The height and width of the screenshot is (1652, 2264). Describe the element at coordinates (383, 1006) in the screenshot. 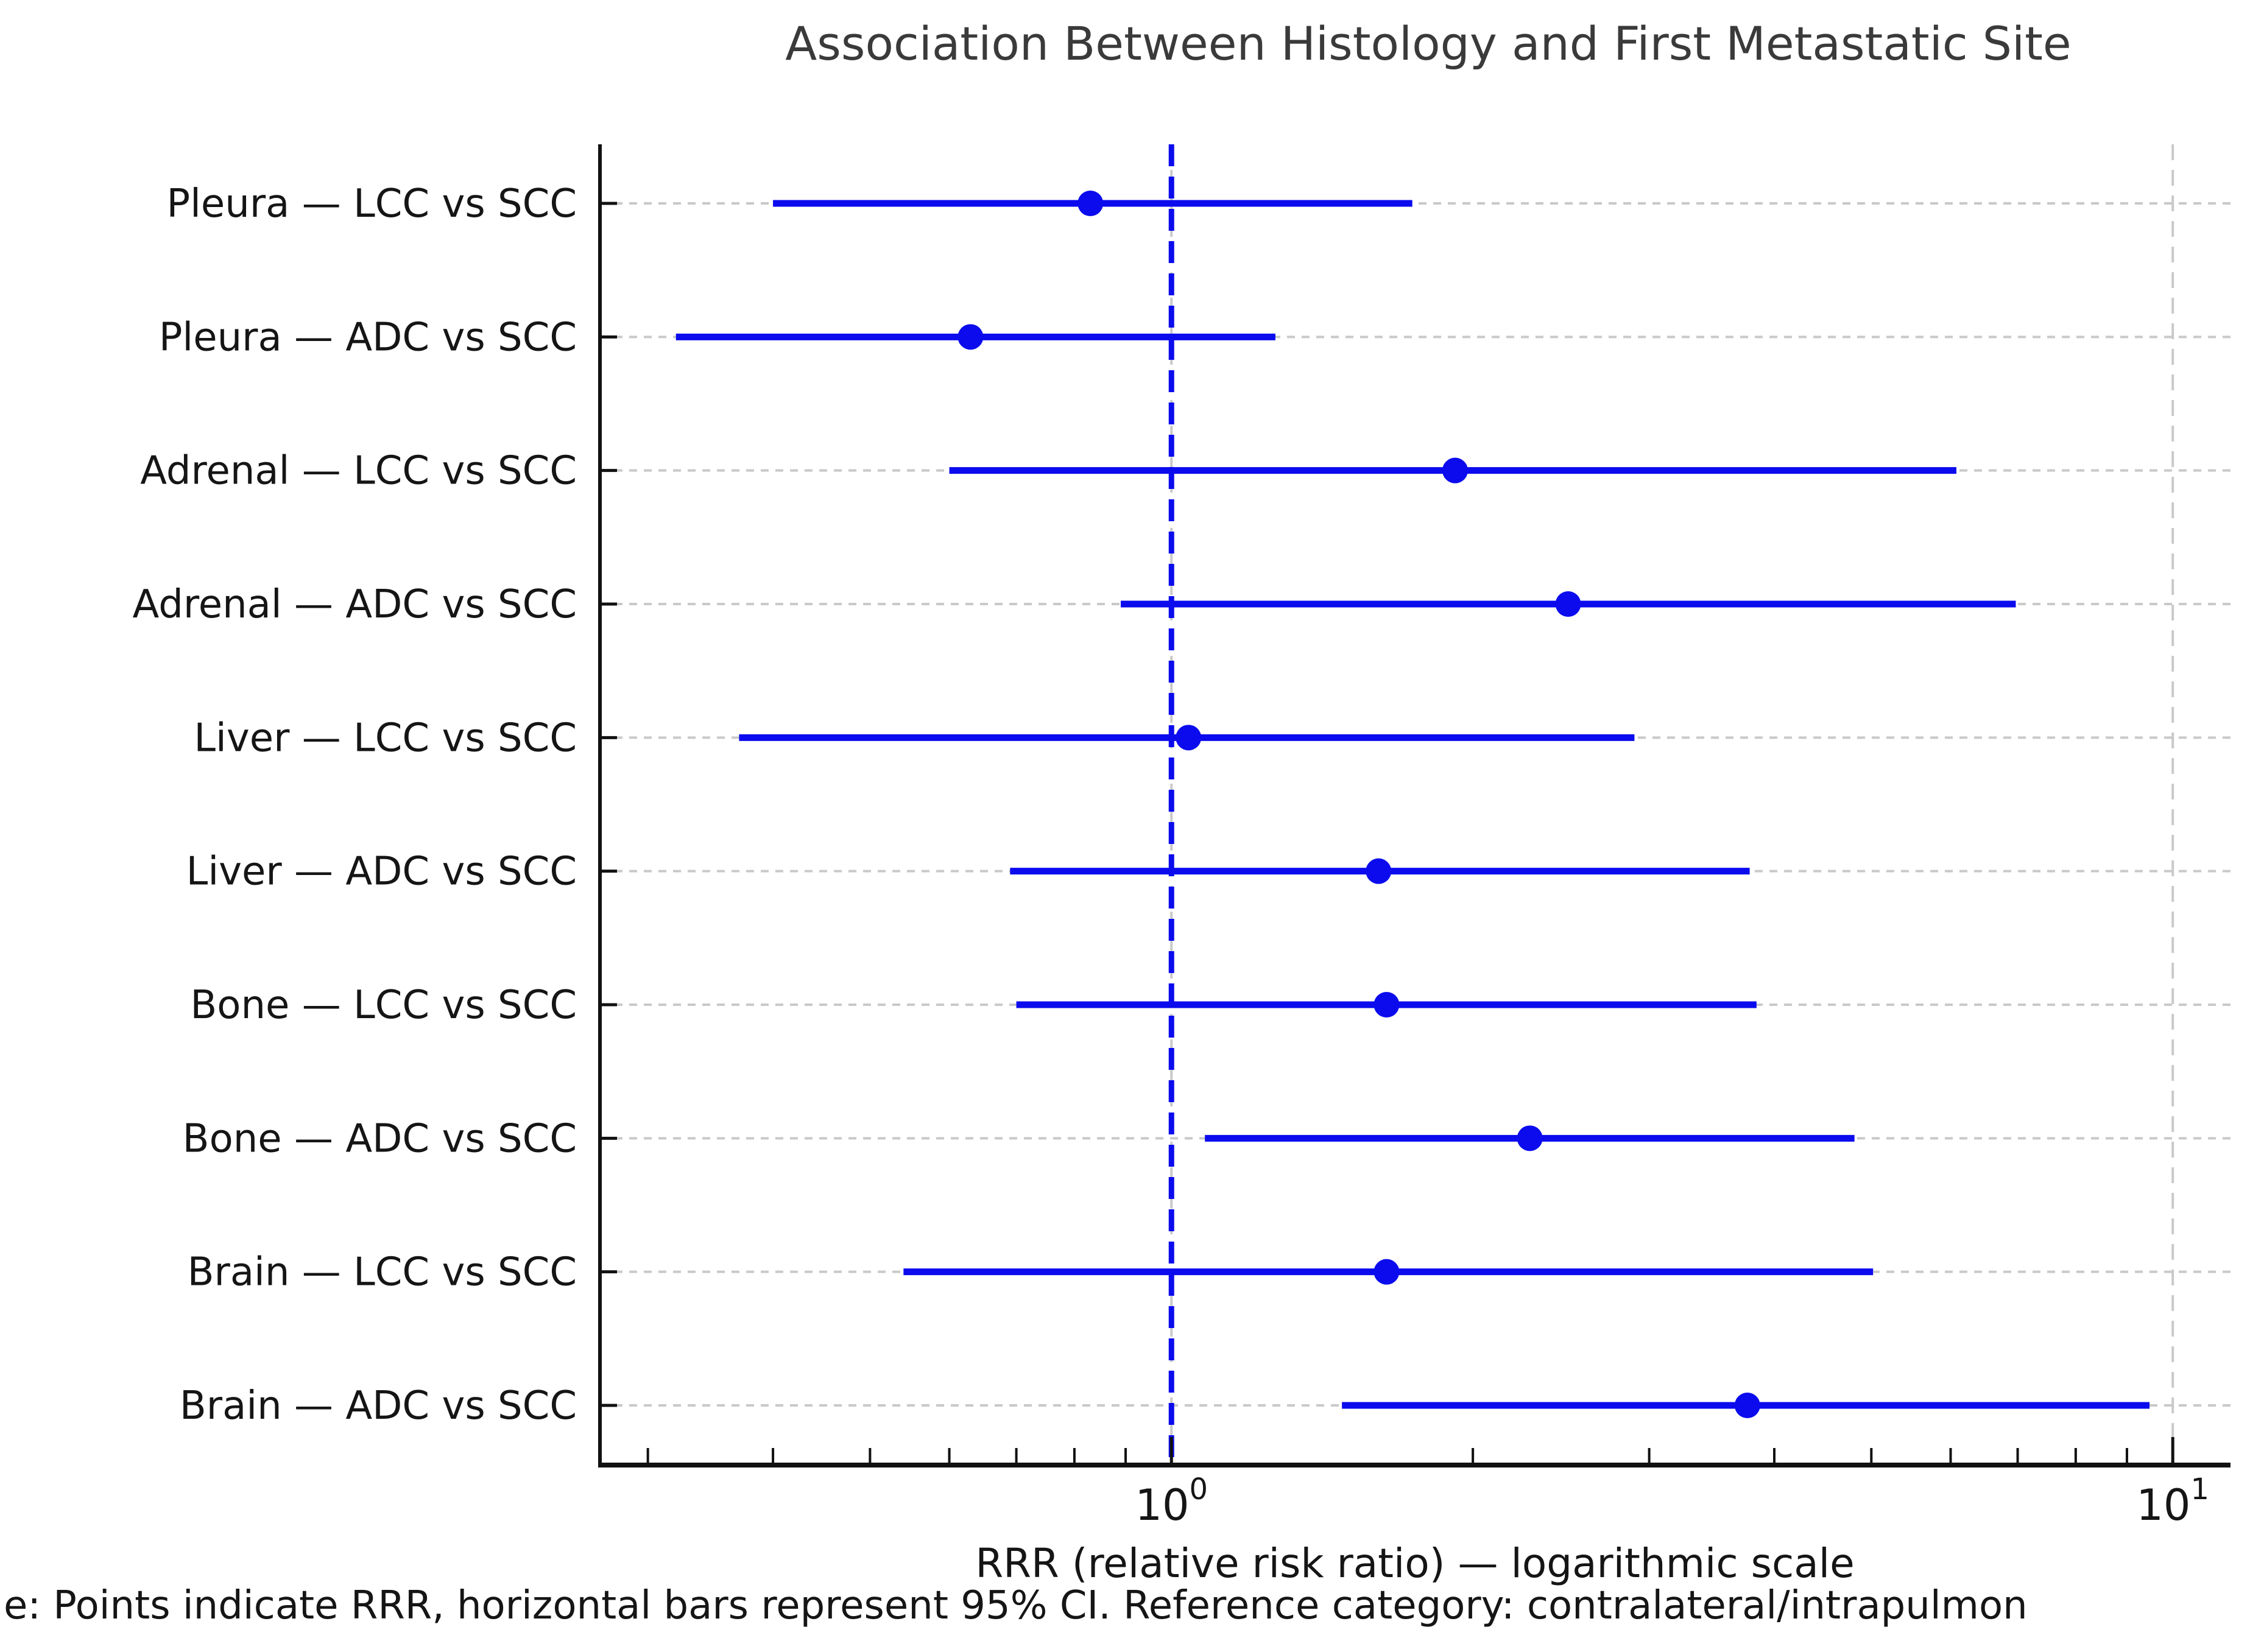

I see `row-label: Bone — LCC vs SCC` at that location.